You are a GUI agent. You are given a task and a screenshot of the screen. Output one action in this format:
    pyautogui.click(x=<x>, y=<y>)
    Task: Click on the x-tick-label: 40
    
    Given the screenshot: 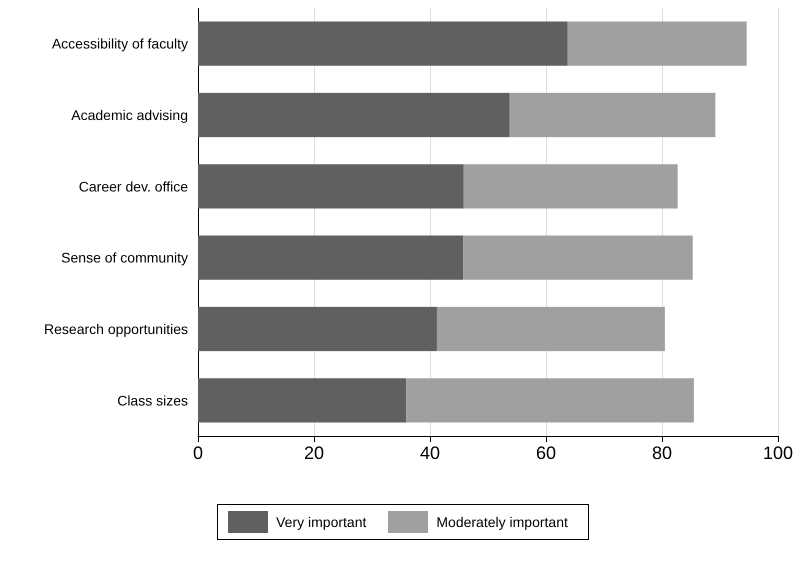 What is the action you would take?
    pyautogui.click(x=430, y=453)
    